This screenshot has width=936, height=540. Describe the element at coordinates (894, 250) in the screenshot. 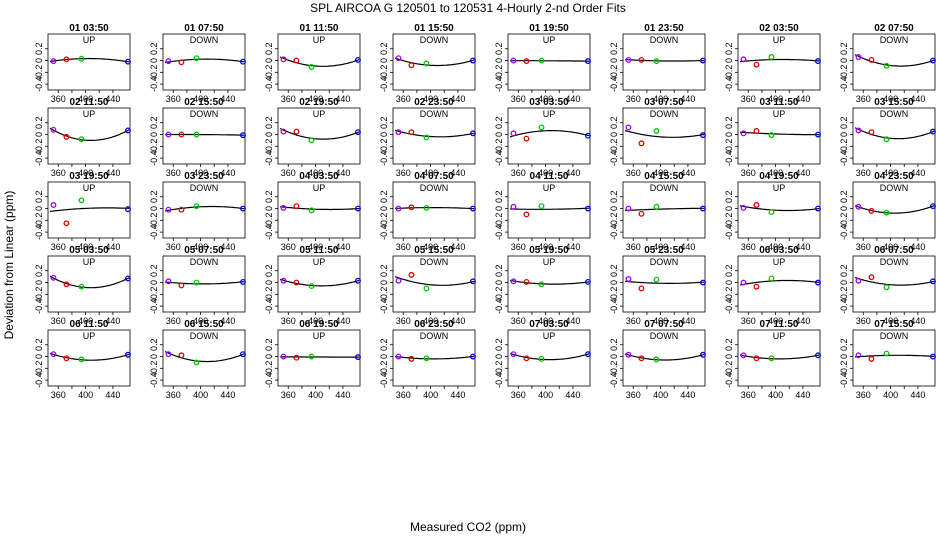

I see `panel-title: 06 07:50` at that location.